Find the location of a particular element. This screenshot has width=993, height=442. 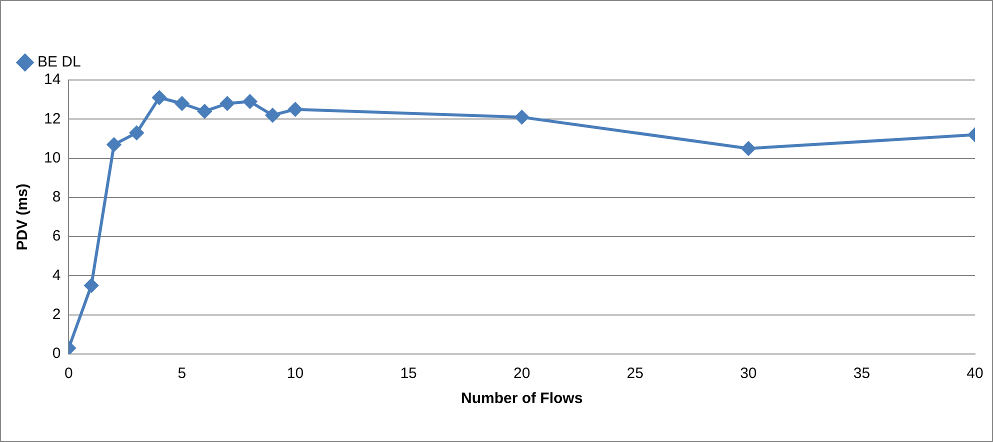

y-tick-label: 4 is located at coordinates (56, 275).